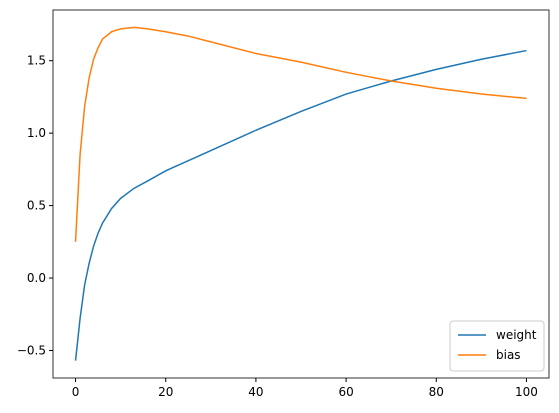 The width and height of the screenshot is (559, 413). Describe the element at coordinates (36, 206) in the screenshot. I see `y-tick-label: 0.5` at that location.